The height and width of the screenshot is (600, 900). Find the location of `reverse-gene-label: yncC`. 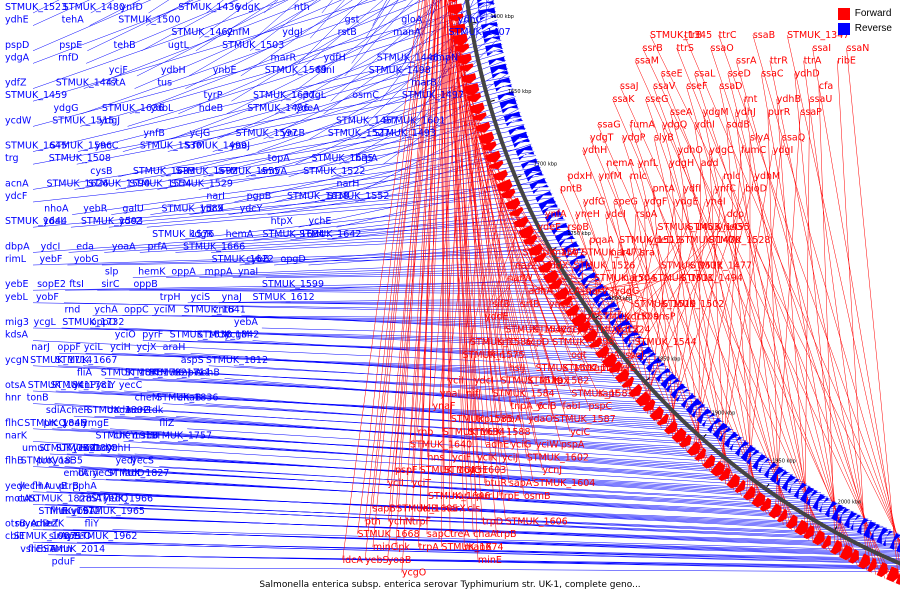

reverse-gene-label: yncC is located at coordinates (107, 146).